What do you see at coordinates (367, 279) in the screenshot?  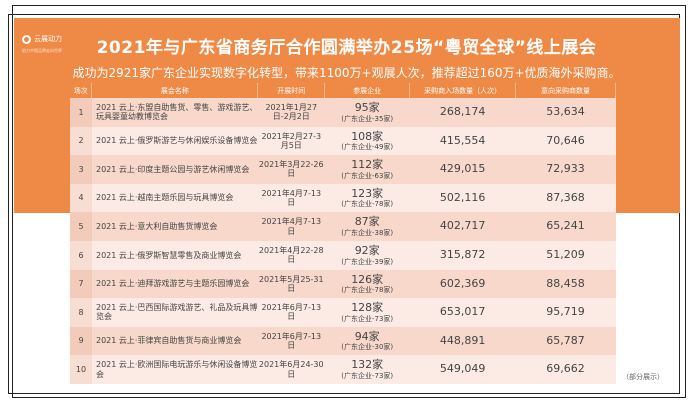 I see `exhibitor-count: 126家` at bounding box center [367, 279].